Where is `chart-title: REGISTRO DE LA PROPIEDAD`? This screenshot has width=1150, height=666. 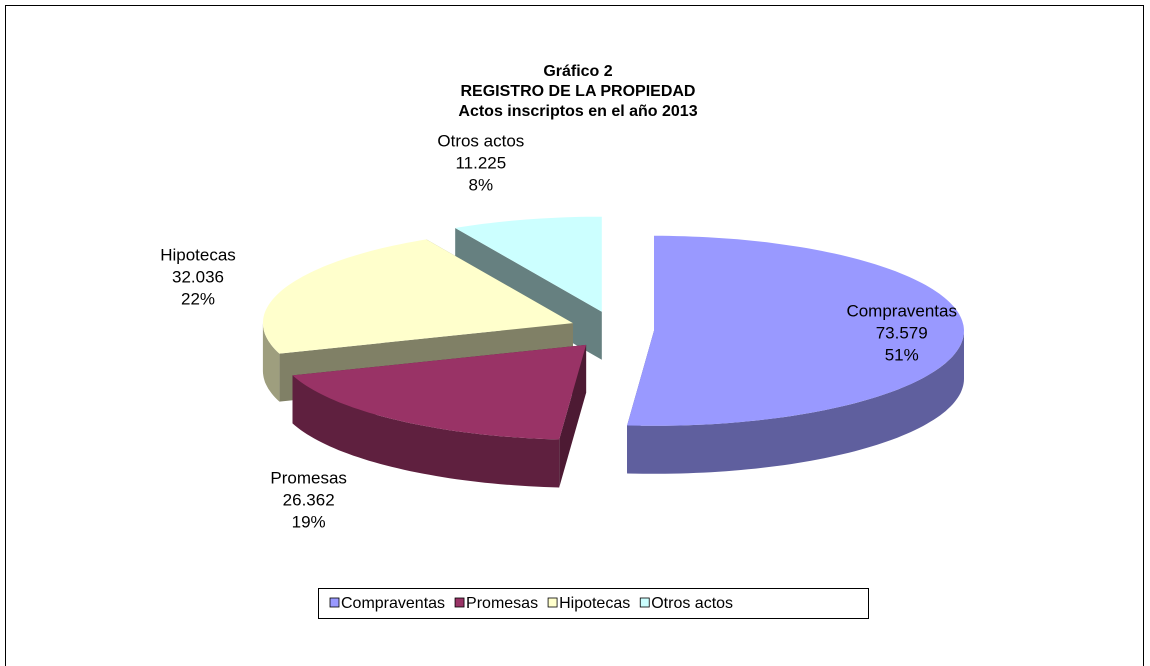
chart-title: REGISTRO DE LA PROPIEDAD is located at coordinates (578, 91).